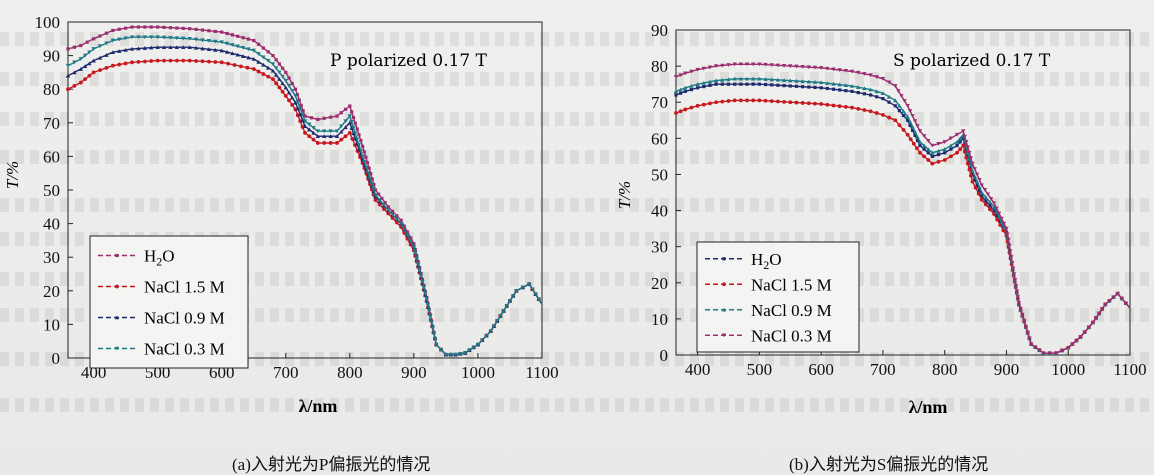  Describe the element at coordinates (51, 257) in the screenshot. I see `y-tick-label: 30` at that location.